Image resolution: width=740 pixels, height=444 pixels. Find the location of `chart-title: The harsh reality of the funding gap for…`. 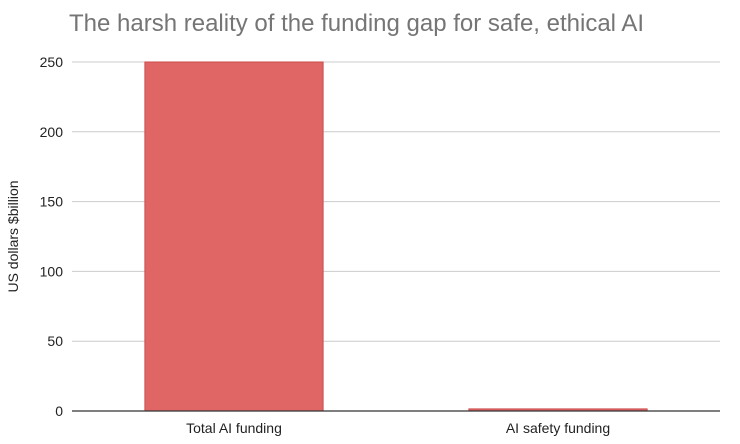

chart-title: The harsh reality of the funding gap for… is located at coordinates (357, 23).